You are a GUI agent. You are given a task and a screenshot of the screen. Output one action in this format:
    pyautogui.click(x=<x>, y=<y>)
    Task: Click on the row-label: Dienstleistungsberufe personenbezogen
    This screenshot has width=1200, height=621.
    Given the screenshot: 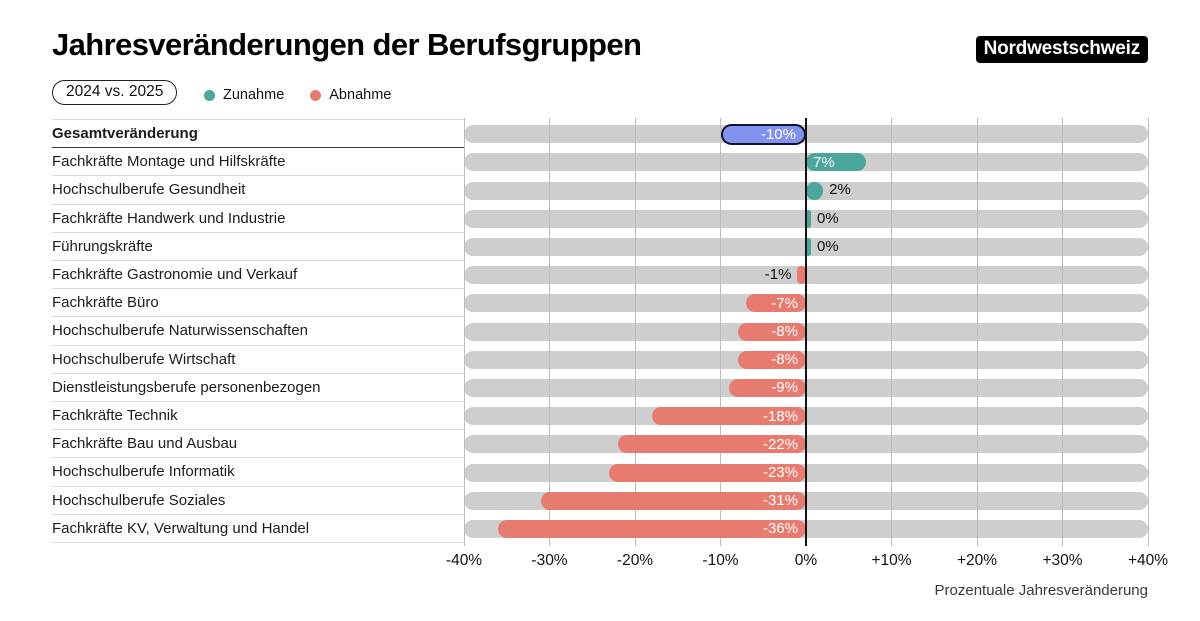 What is the action you would take?
    pyautogui.click(x=258, y=388)
    